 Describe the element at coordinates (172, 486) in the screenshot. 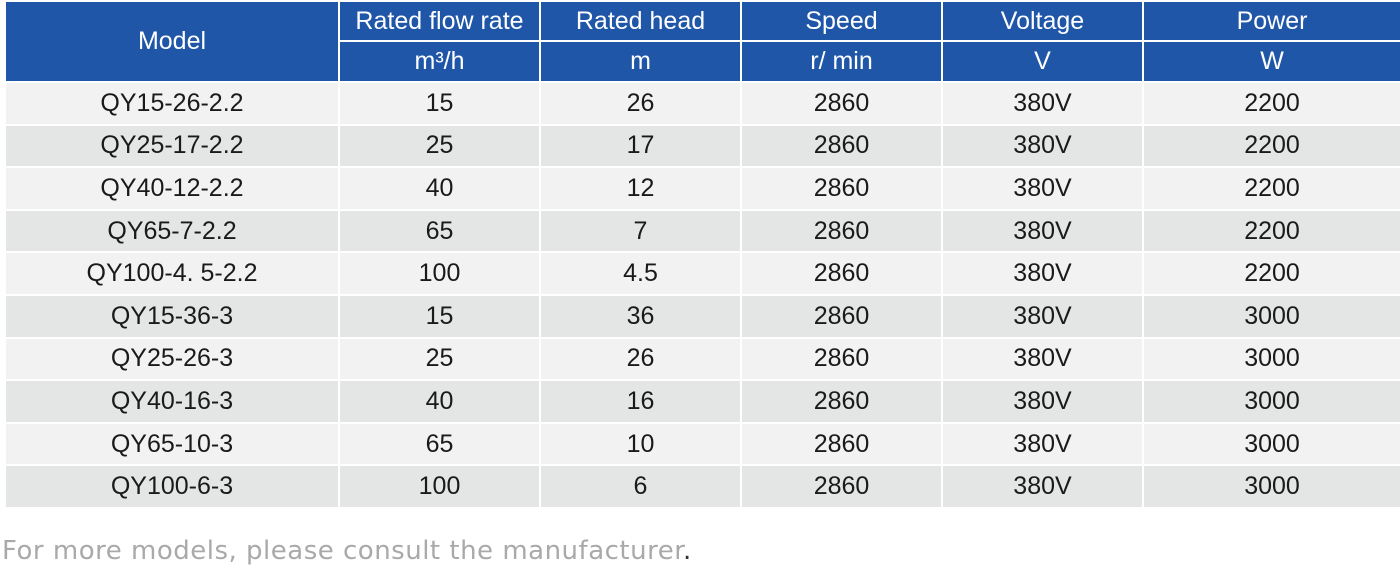

I see `model-cell: QY100-6-3` at that location.